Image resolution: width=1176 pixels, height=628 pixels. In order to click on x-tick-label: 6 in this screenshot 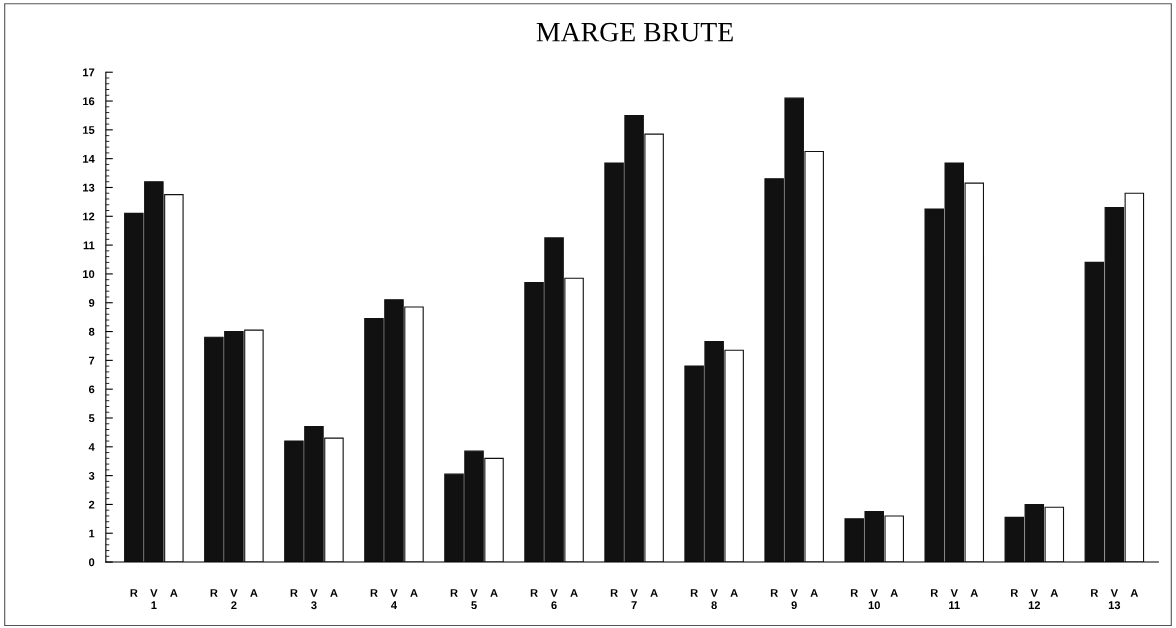, I will do `click(554, 605)`.